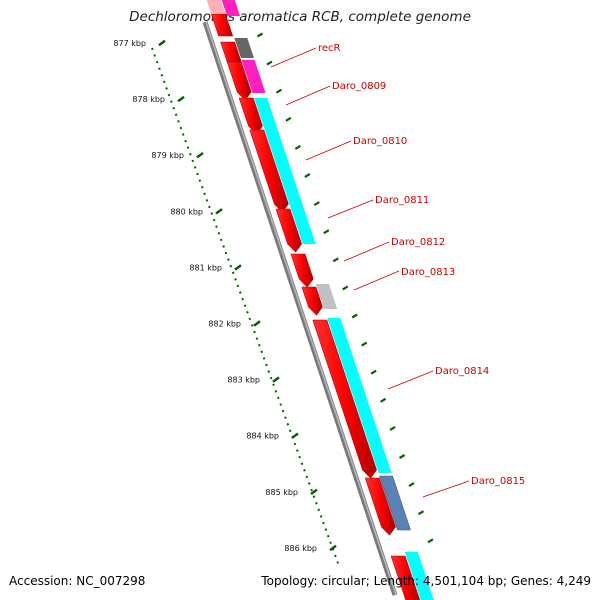 The image size is (600, 600). I want to click on scale-label: 884 kbp, so click(262, 436).